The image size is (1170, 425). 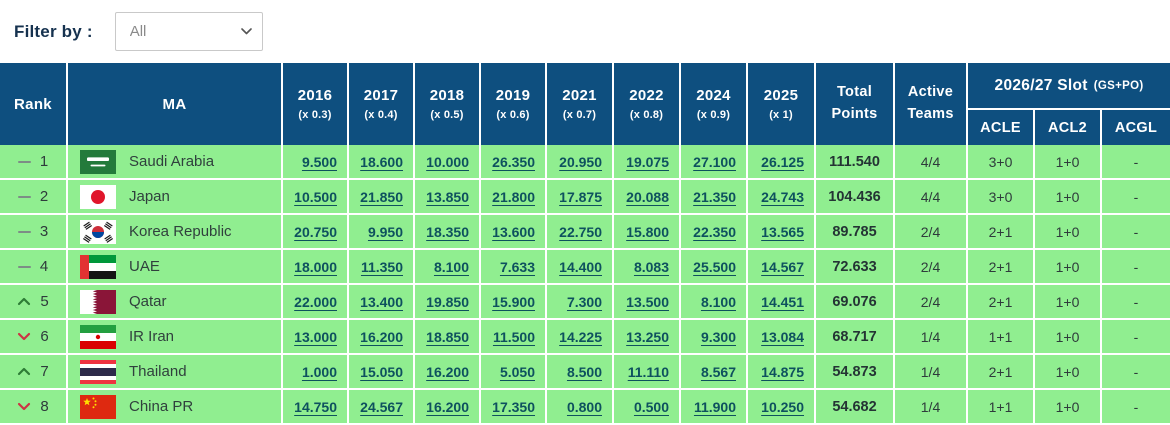 What do you see at coordinates (580, 196) in the screenshot?
I see `points-link: 17.875` at bounding box center [580, 196].